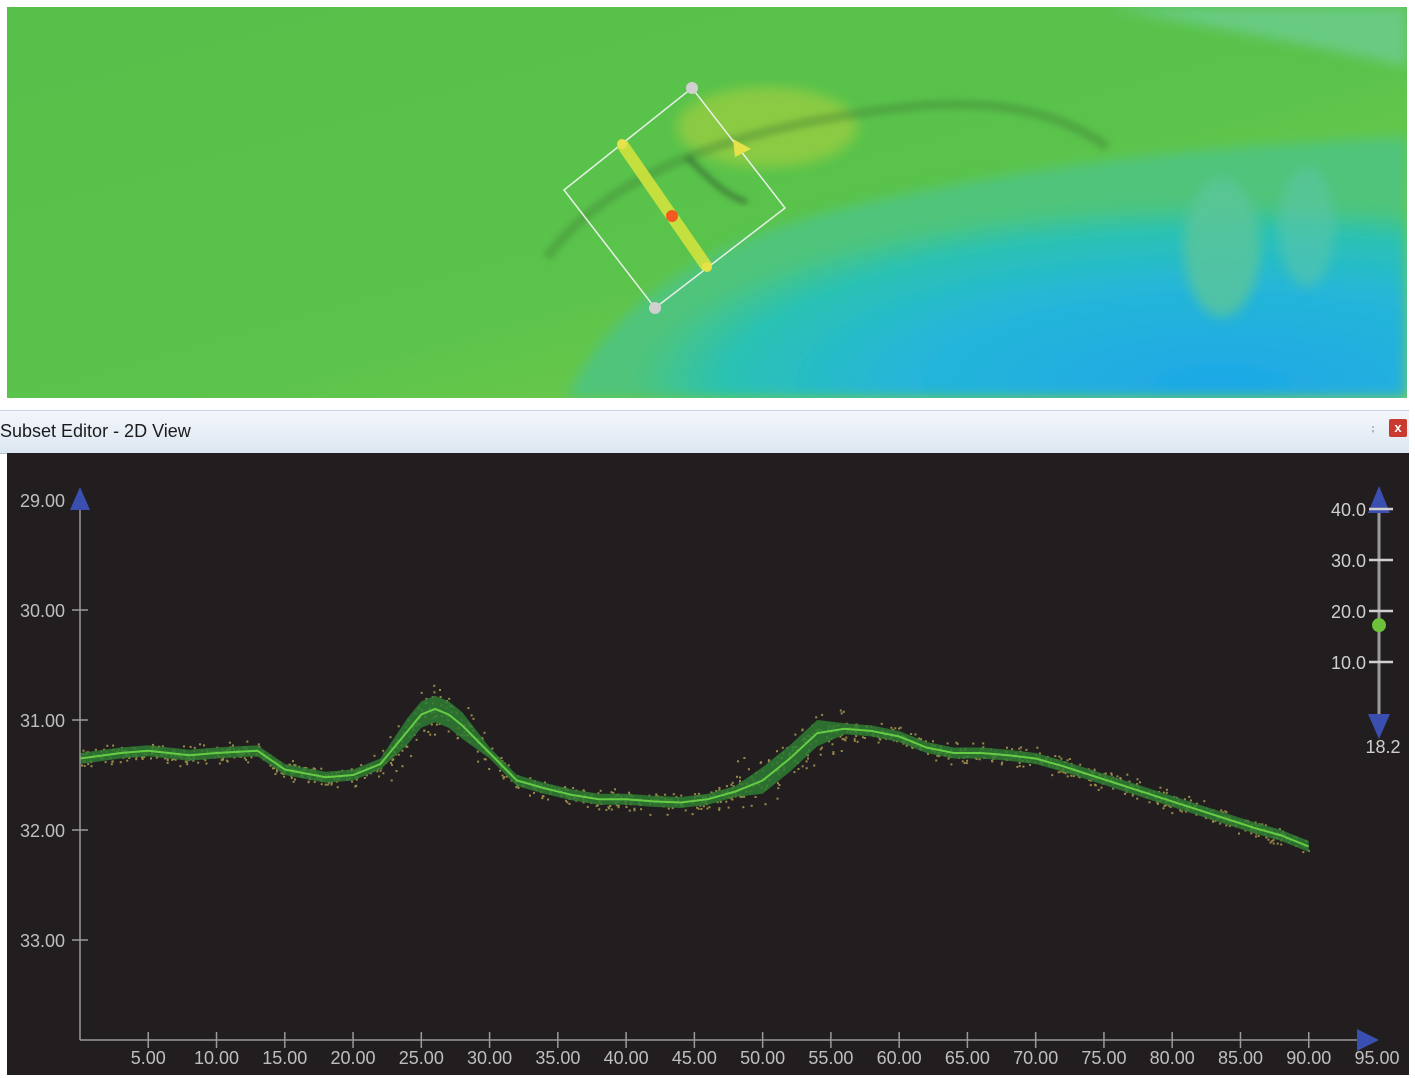  Describe the element at coordinates (1373, 427) in the screenshot. I see `pin-icon: ⨟` at that location.